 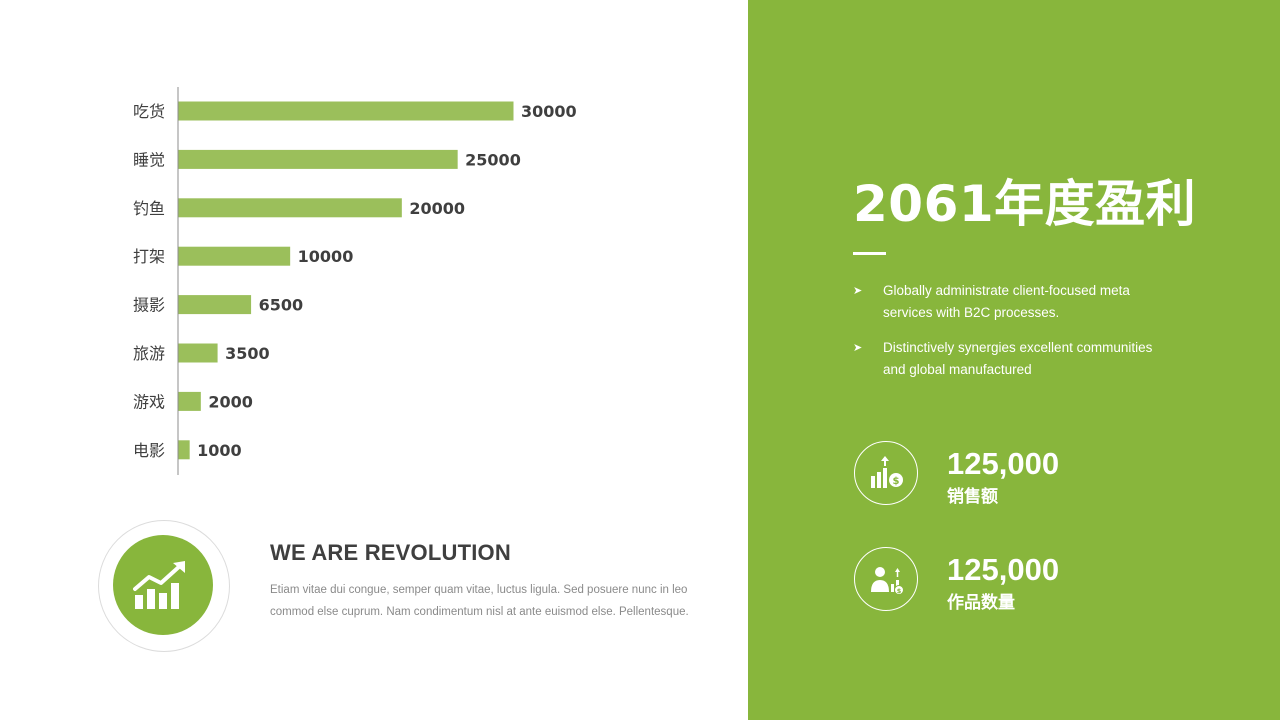 I want to click on data-label: 1000, so click(x=219, y=450).